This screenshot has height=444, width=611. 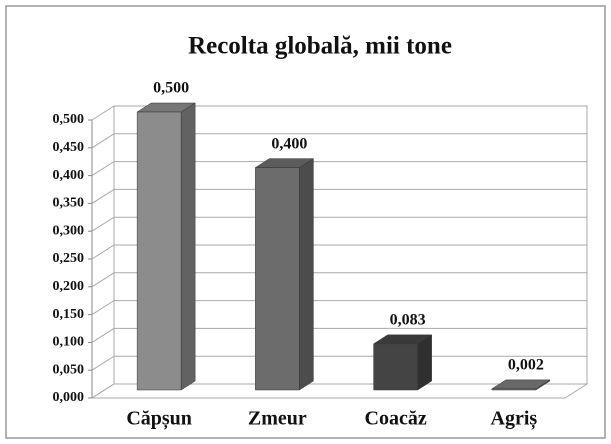 I want to click on x-tick-label: Coacăz, so click(x=396, y=419).